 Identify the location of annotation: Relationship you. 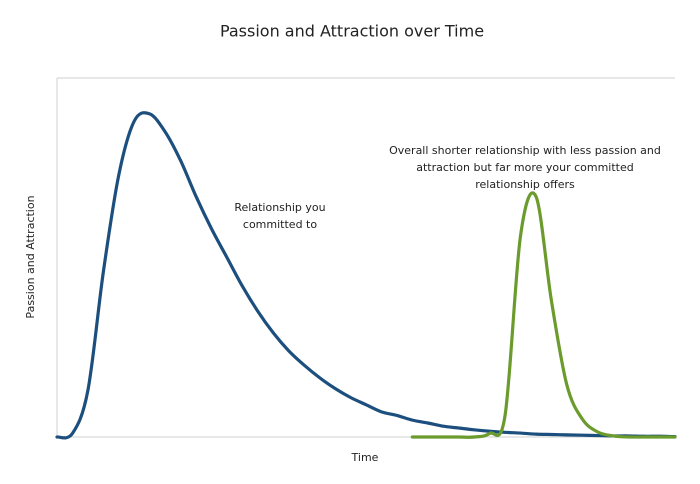
(279, 207).